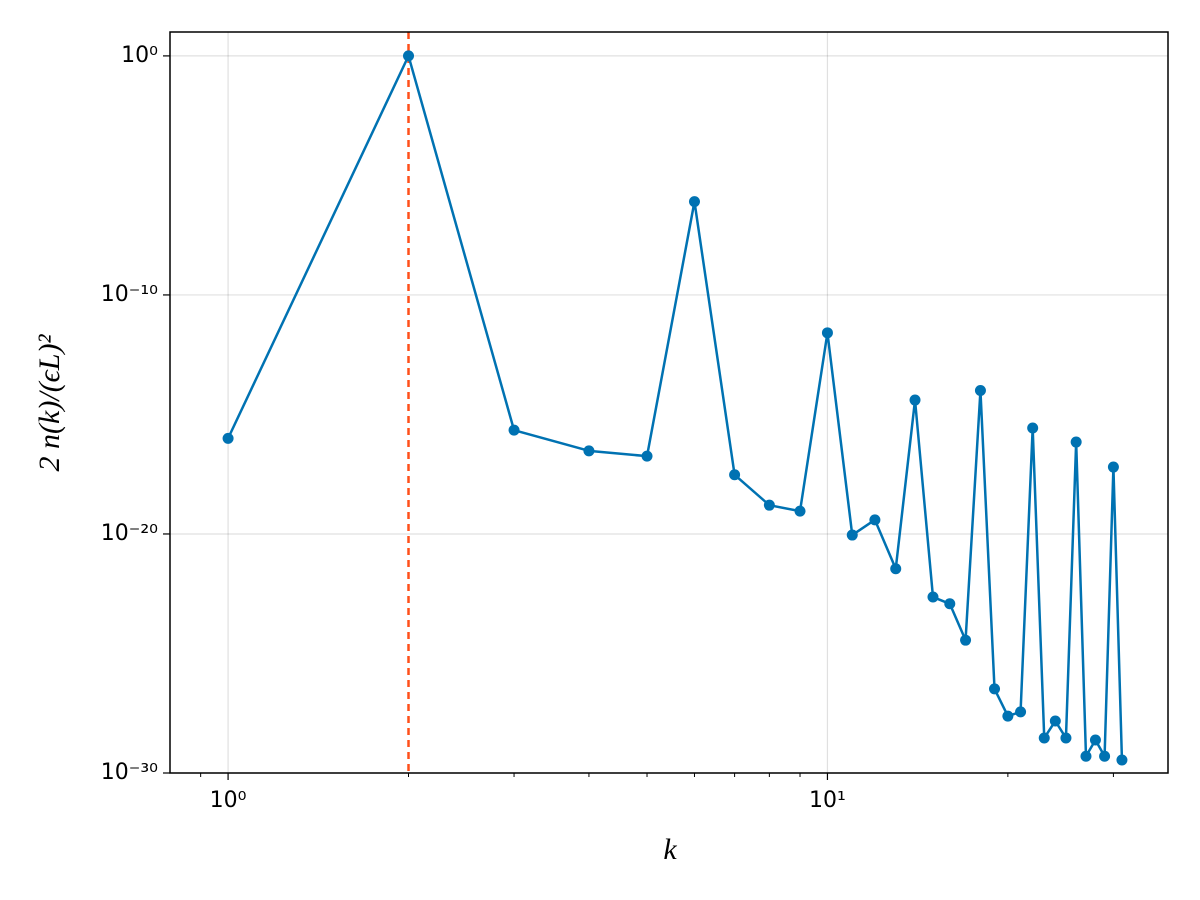 The image size is (1200, 900). What do you see at coordinates (827, 800) in the screenshot?
I see `x-tick-label: 10¹` at bounding box center [827, 800].